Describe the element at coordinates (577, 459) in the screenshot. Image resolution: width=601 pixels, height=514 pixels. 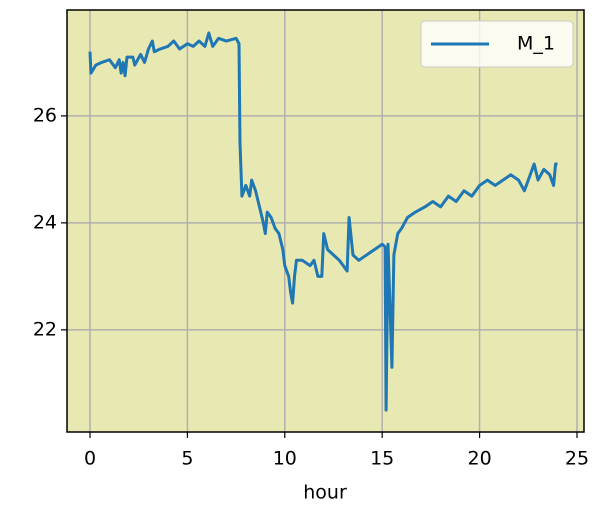
I see `x-tick-label: 25` at that location.